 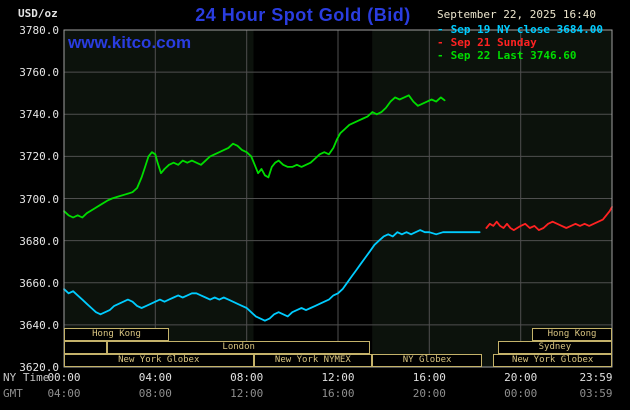 I want to click on market-session-sydney: Sydney, so click(x=554, y=347).